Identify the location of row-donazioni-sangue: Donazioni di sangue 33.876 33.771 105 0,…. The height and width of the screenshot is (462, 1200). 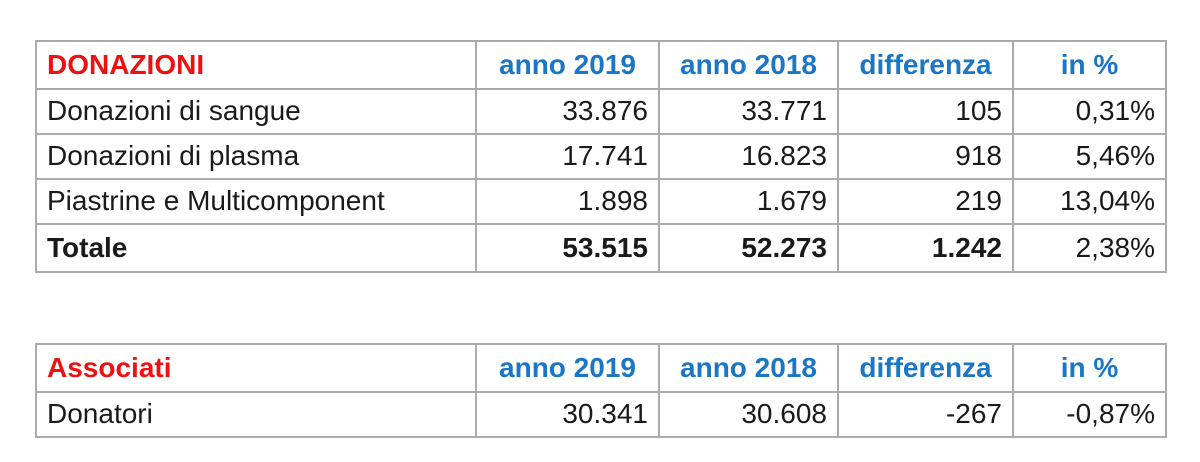
(601, 111).